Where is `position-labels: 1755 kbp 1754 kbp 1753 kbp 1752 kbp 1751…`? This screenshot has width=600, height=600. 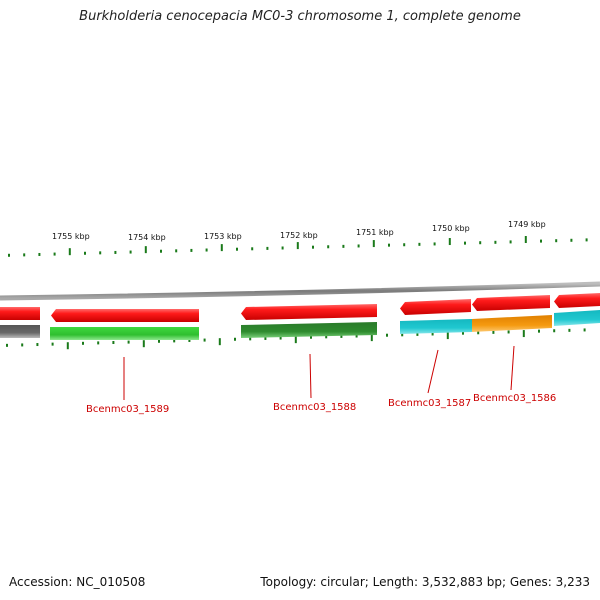 position-labels: 1755 kbp 1754 kbp 1753 kbp 1752 kbp 1751… is located at coordinates (299, 231).